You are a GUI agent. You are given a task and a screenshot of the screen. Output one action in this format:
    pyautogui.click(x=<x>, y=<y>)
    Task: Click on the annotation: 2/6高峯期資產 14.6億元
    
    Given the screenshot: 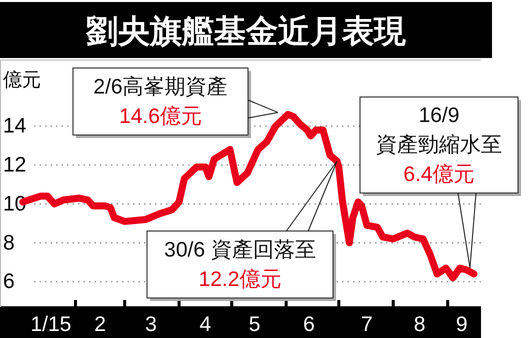 What is the action you would take?
    pyautogui.click(x=160, y=101)
    